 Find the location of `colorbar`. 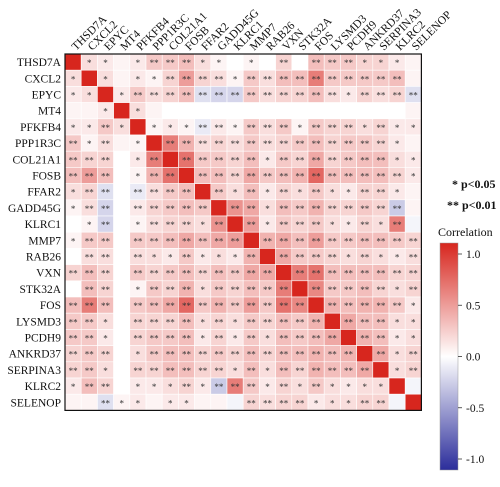

colorbar is located at coordinates (449, 356).